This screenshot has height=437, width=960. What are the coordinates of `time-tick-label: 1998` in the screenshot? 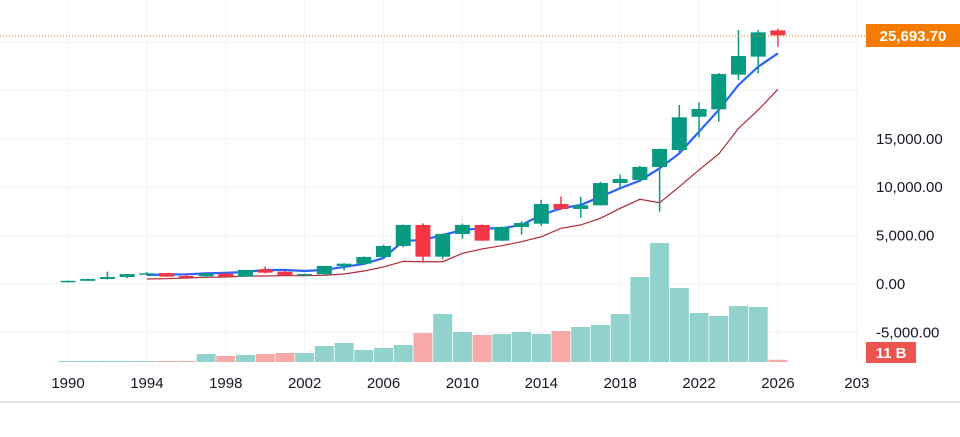 It's located at (225, 383).